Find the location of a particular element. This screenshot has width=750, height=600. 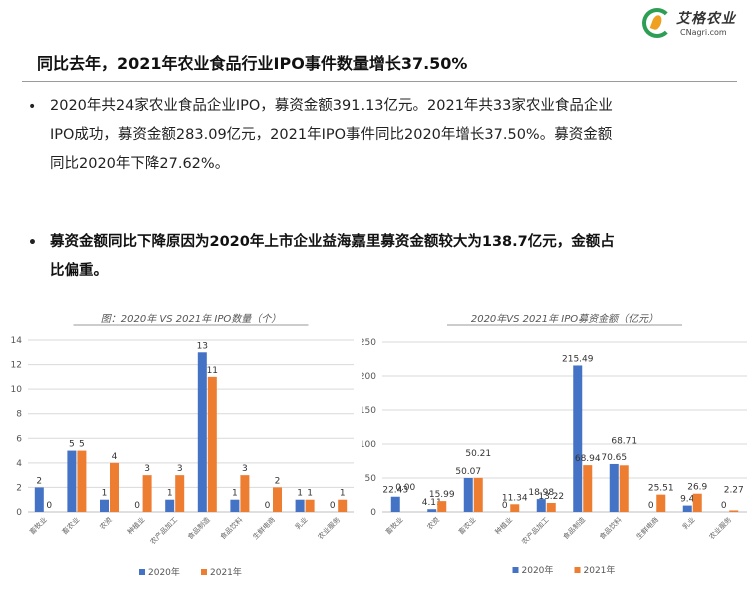

y-tick-label: 150 is located at coordinates (369, 411).